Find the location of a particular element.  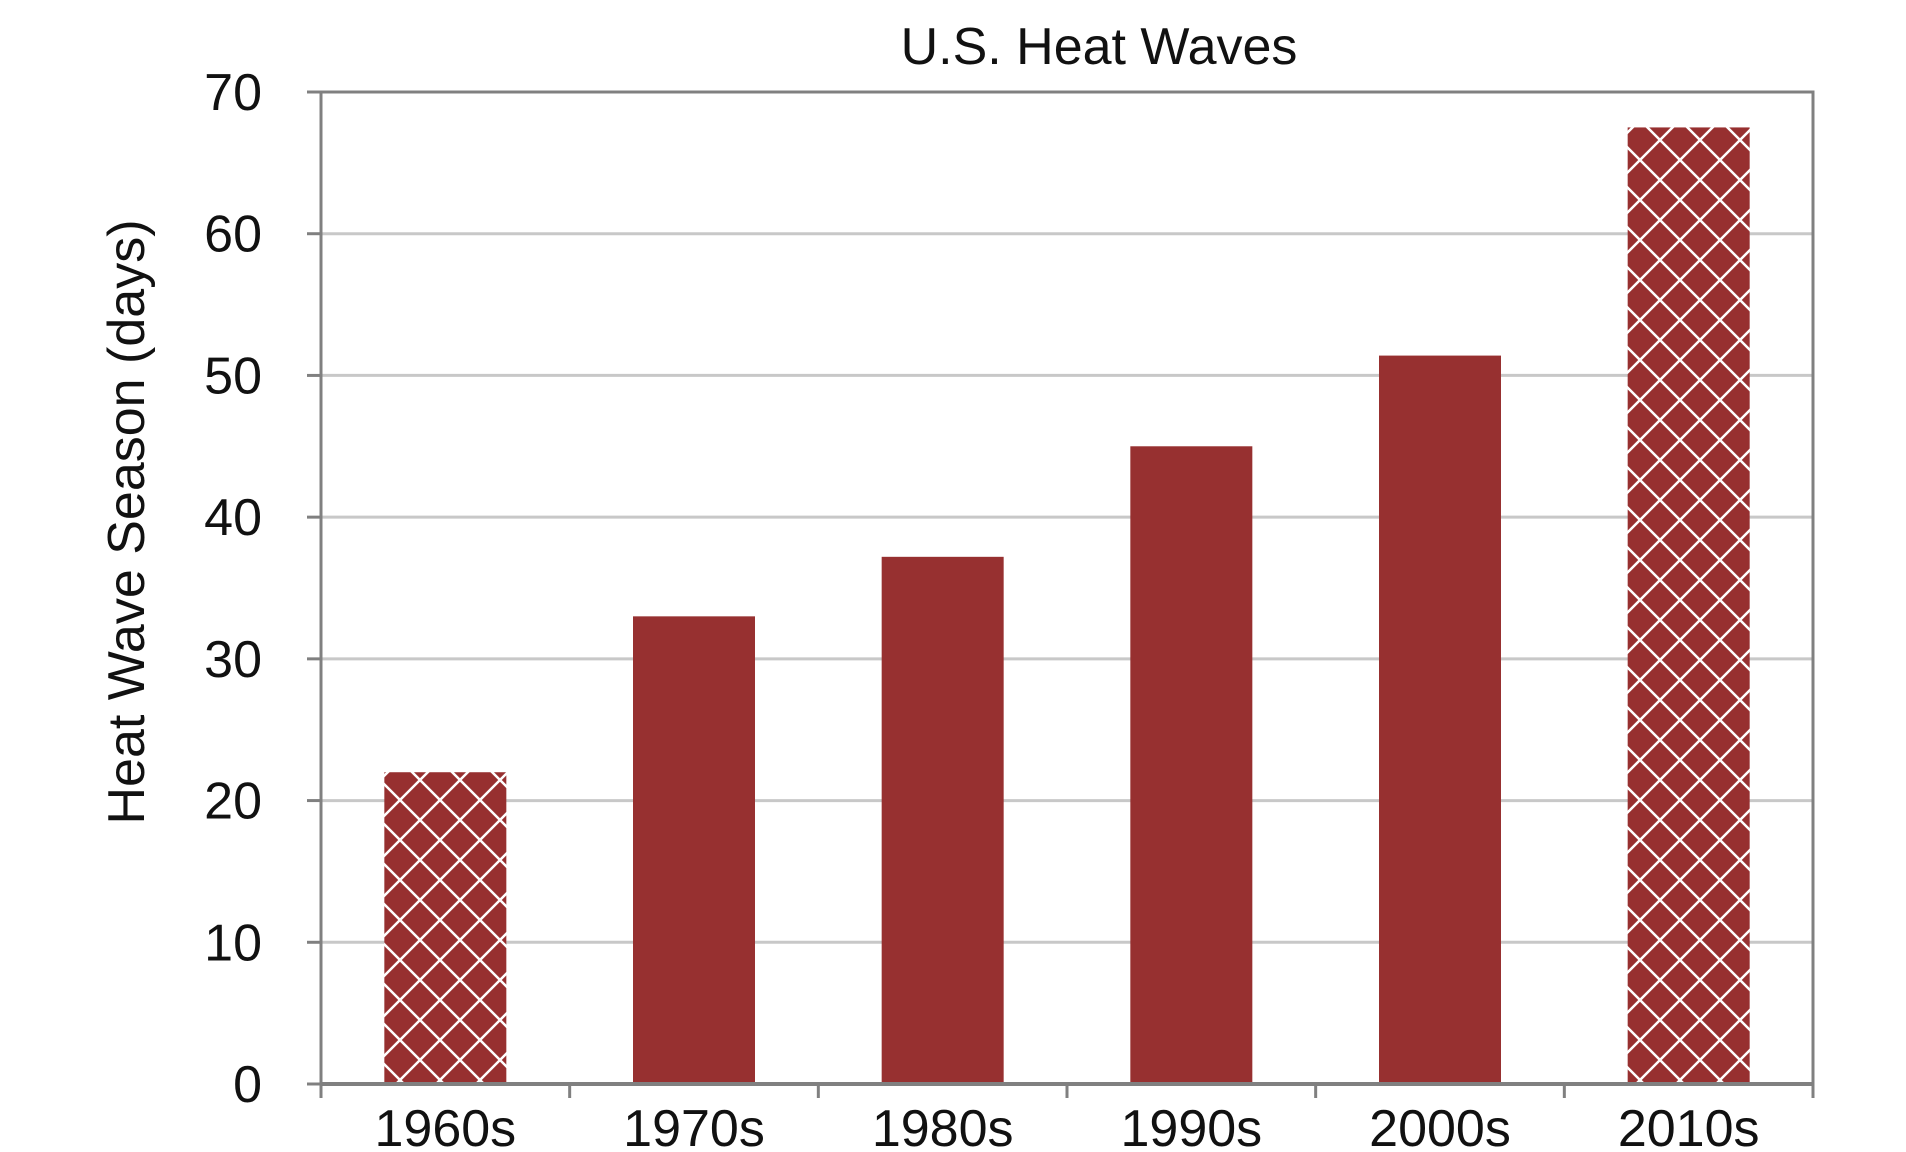

x-tick-label-1970s: 1970s is located at coordinates (694, 1126).